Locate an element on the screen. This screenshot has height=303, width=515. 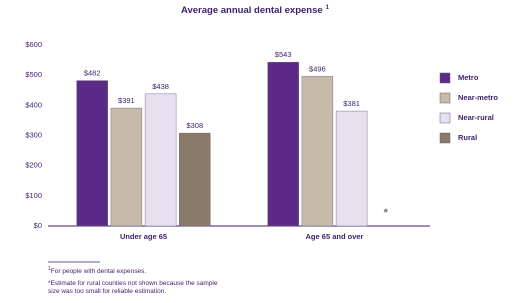
value-label: $308 is located at coordinates (194, 125).